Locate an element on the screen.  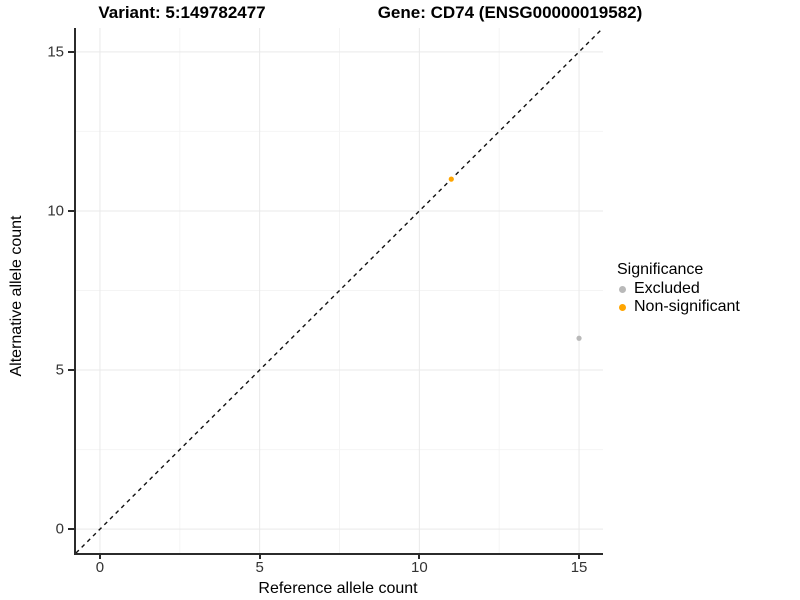
y-tick-label: 0 is located at coordinates (59, 529).